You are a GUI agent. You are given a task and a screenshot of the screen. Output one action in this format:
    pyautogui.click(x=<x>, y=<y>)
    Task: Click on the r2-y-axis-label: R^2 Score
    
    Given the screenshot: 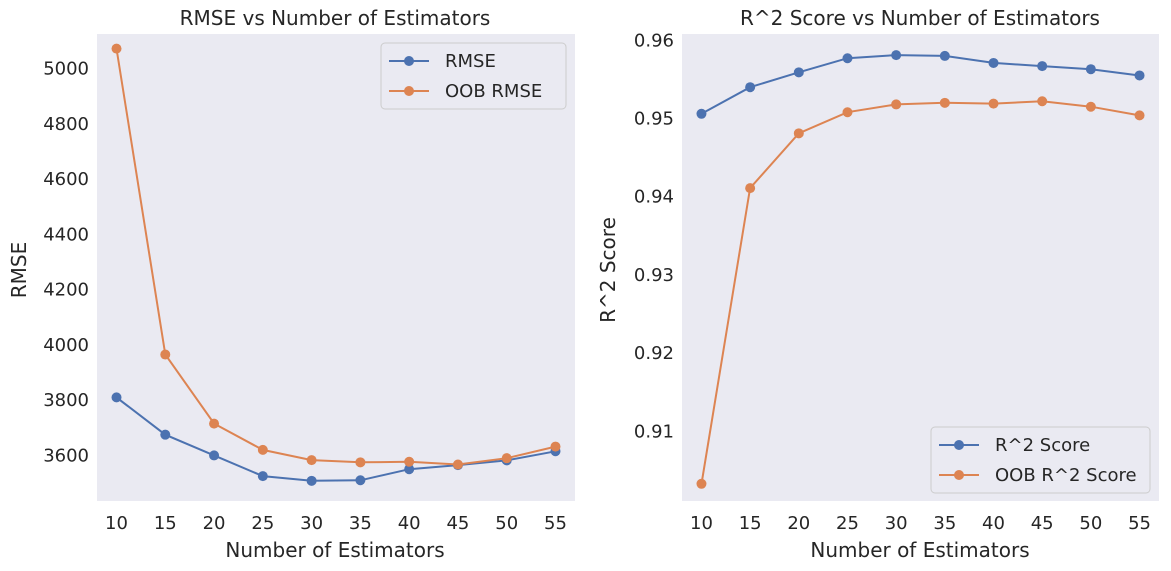 What is the action you would take?
    pyautogui.click(x=608, y=270)
    